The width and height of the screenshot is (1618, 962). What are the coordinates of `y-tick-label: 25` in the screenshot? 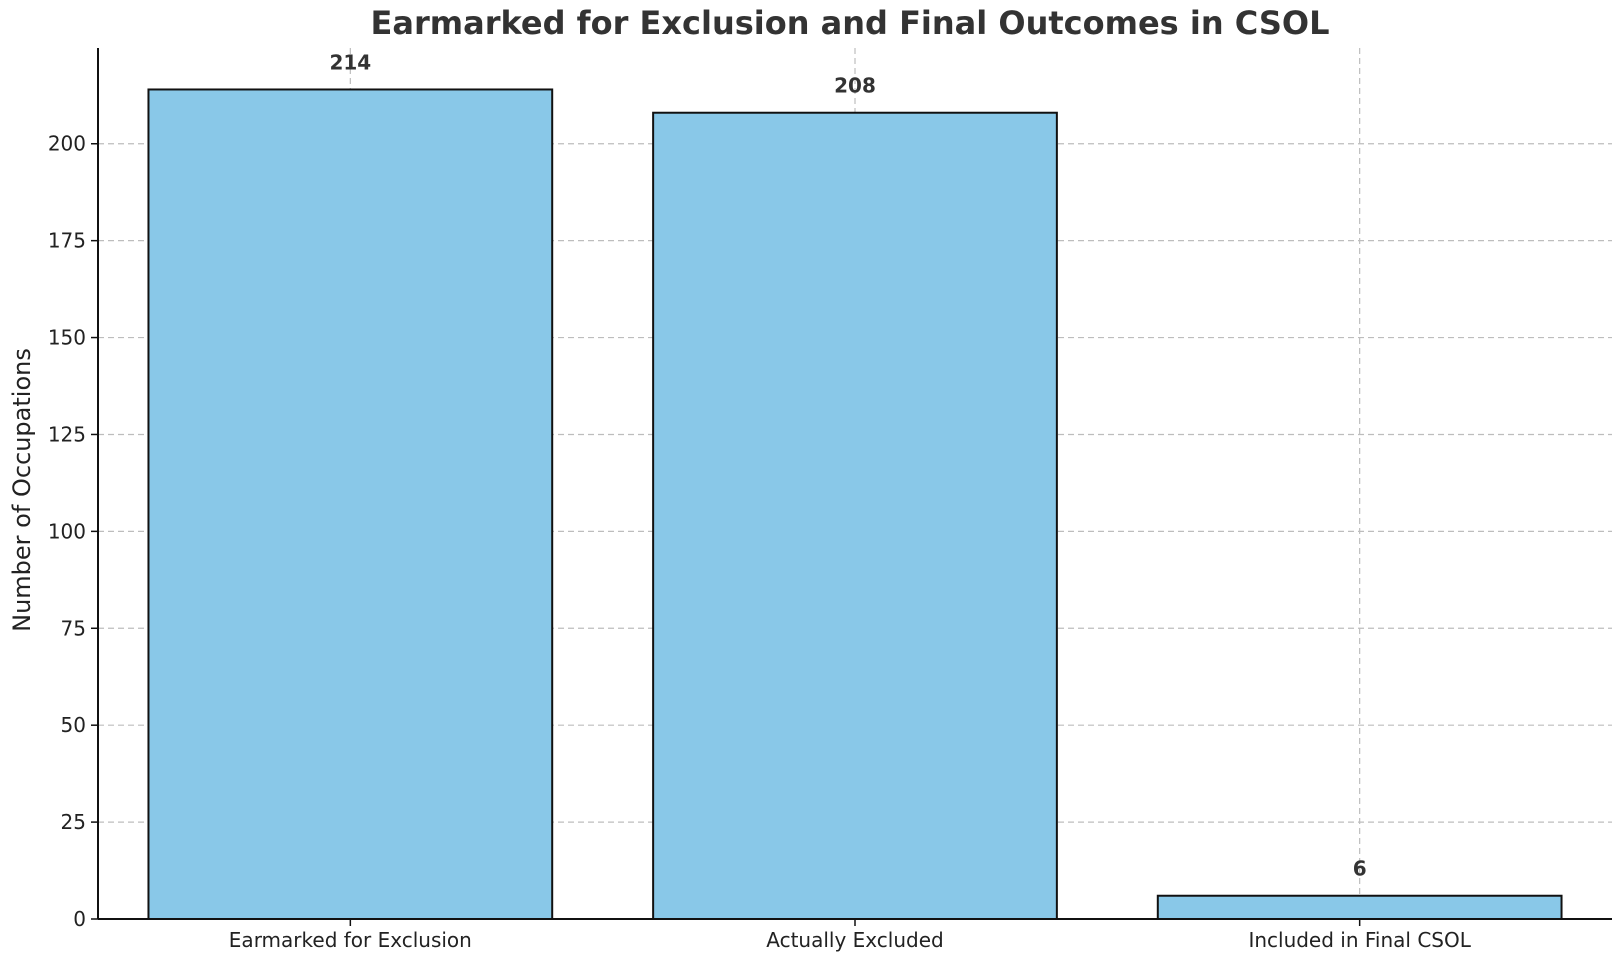 It's located at (73, 822).